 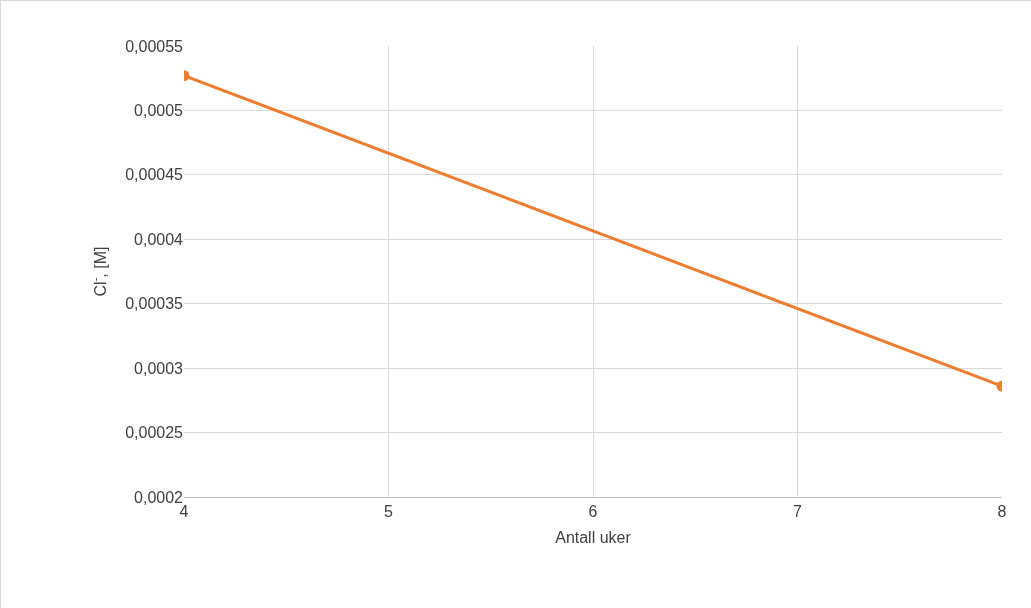 I want to click on y-tick-label: 0,00045, so click(x=154, y=175).